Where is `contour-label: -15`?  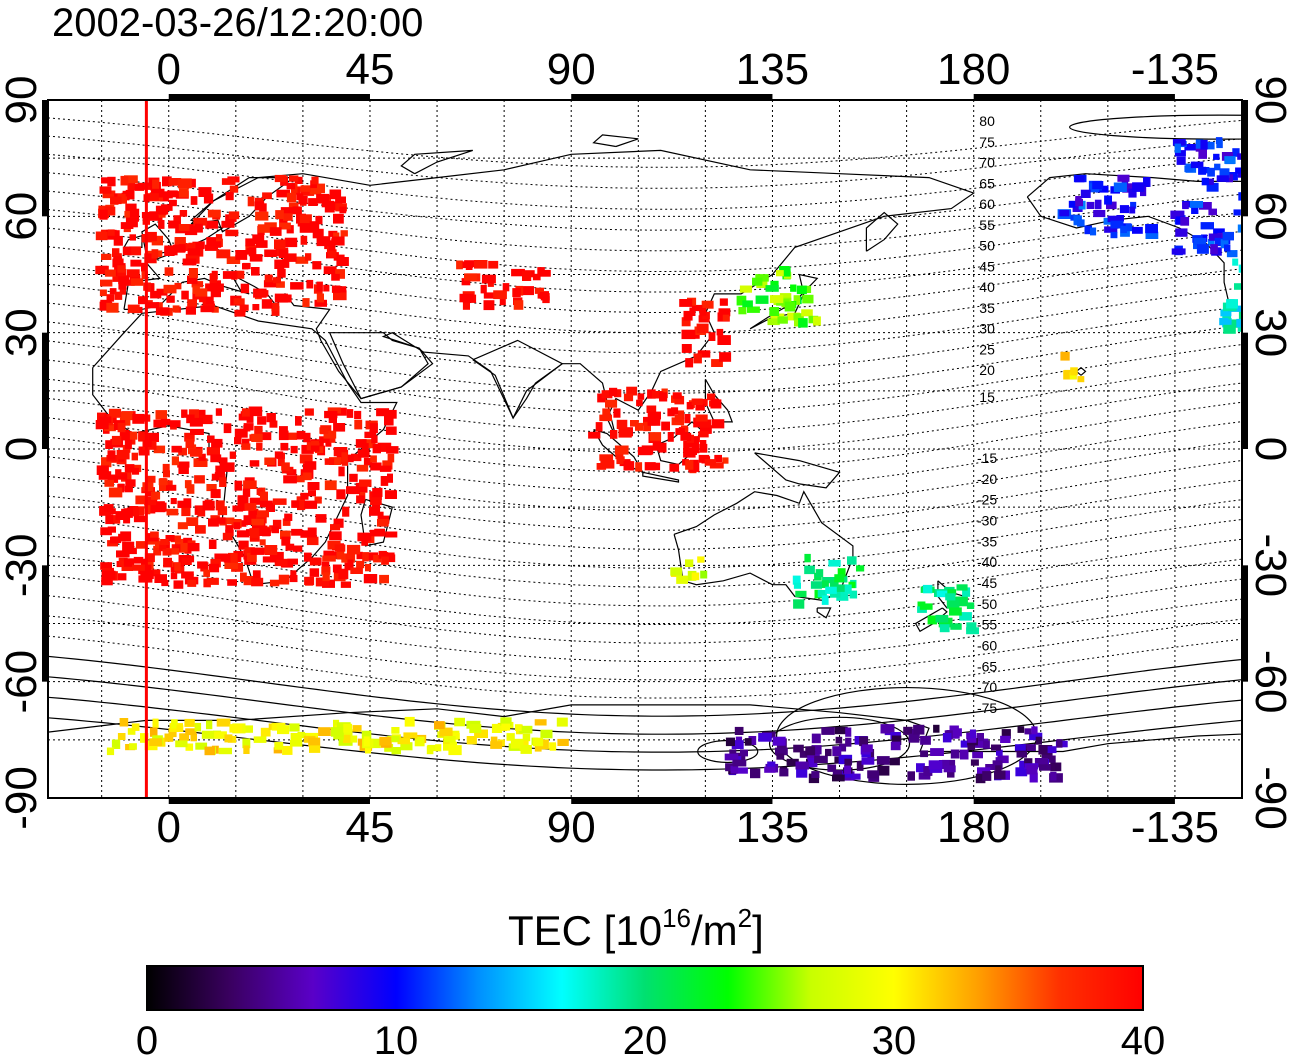 contour-label: -15 is located at coordinates (987, 458).